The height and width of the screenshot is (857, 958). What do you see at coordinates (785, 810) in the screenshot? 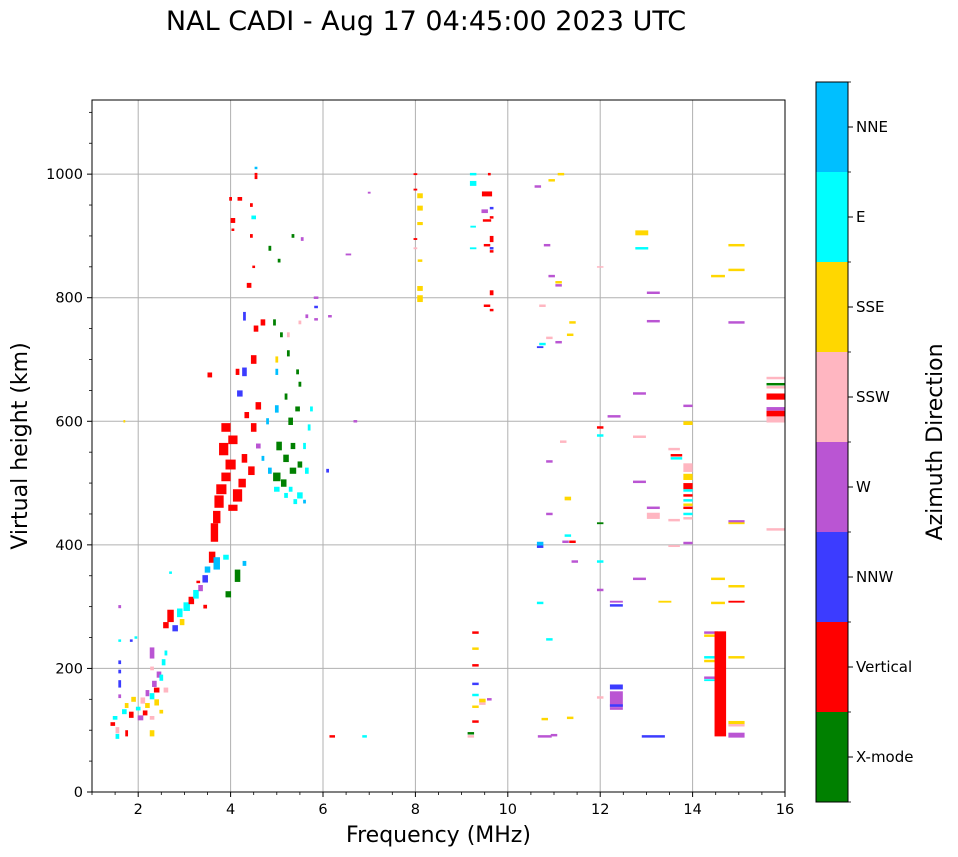
I see `x-tick-label: 16` at bounding box center [785, 810].